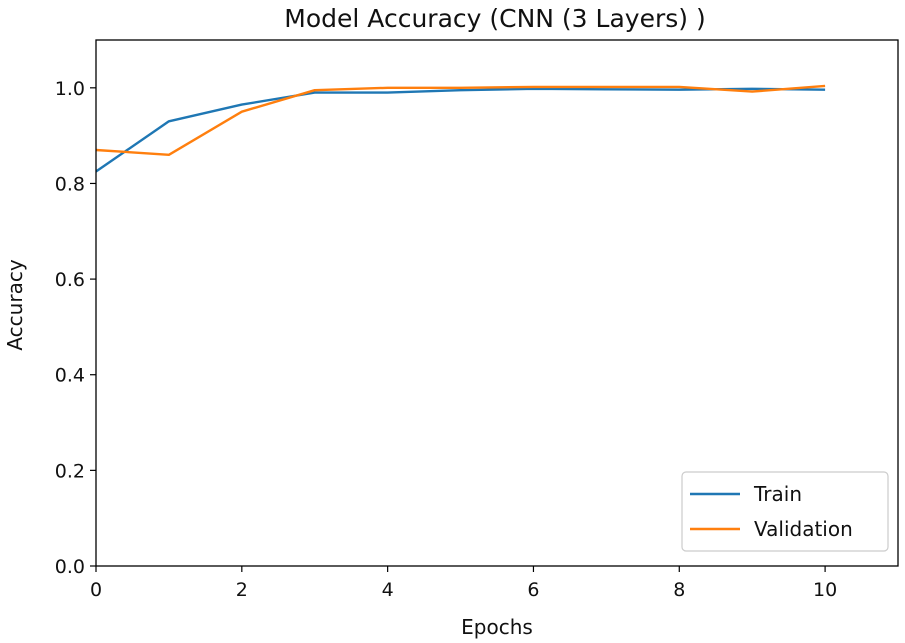 The height and width of the screenshot is (643, 905). What do you see at coordinates (70, 184) in the screenshot?
I see `y-tick-label: 0.8` at bounding box center [70, 184].